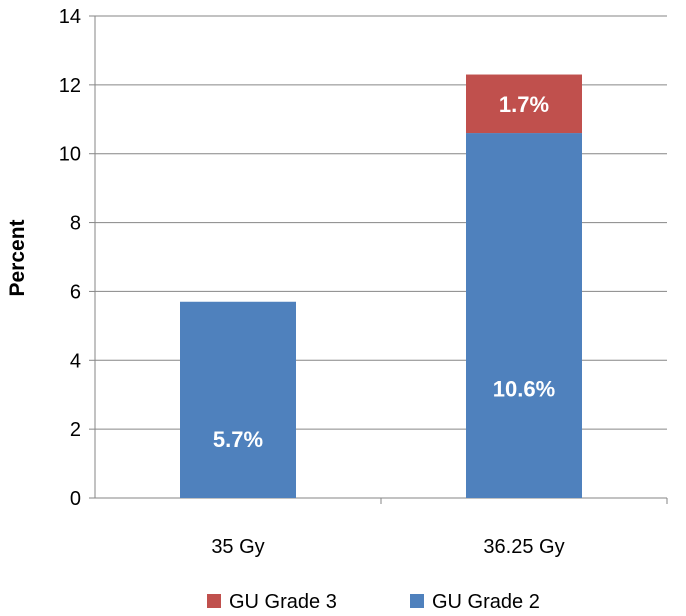  Describe the element at coordinates (523, 547) in the screenshot. I see `x-category-label: 36.25 Gy` at that location.